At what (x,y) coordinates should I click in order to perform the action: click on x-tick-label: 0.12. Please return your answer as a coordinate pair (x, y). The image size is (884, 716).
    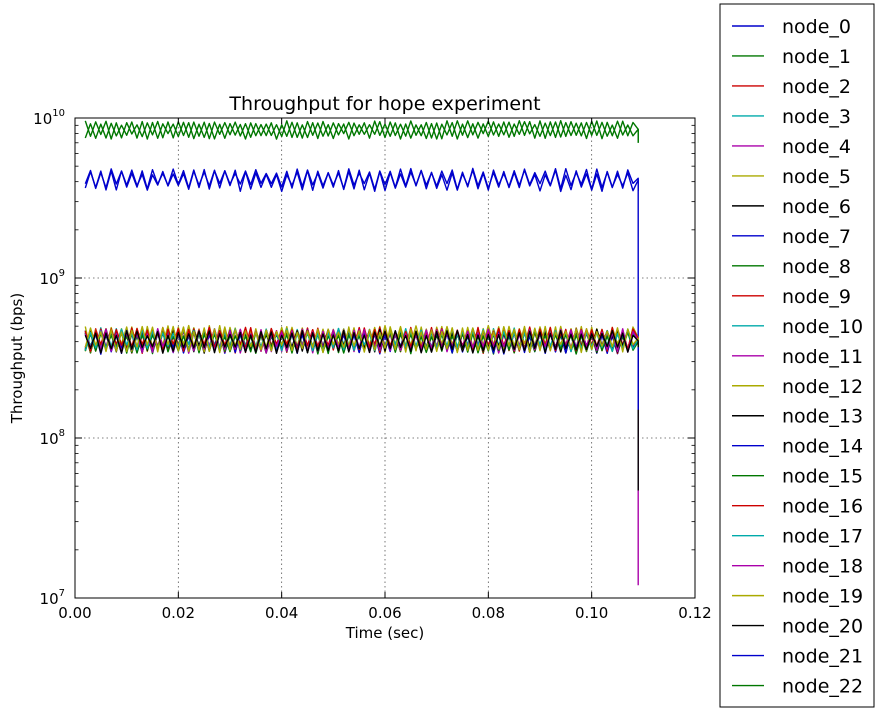
    Looking at the image, I should click on (694, 613).